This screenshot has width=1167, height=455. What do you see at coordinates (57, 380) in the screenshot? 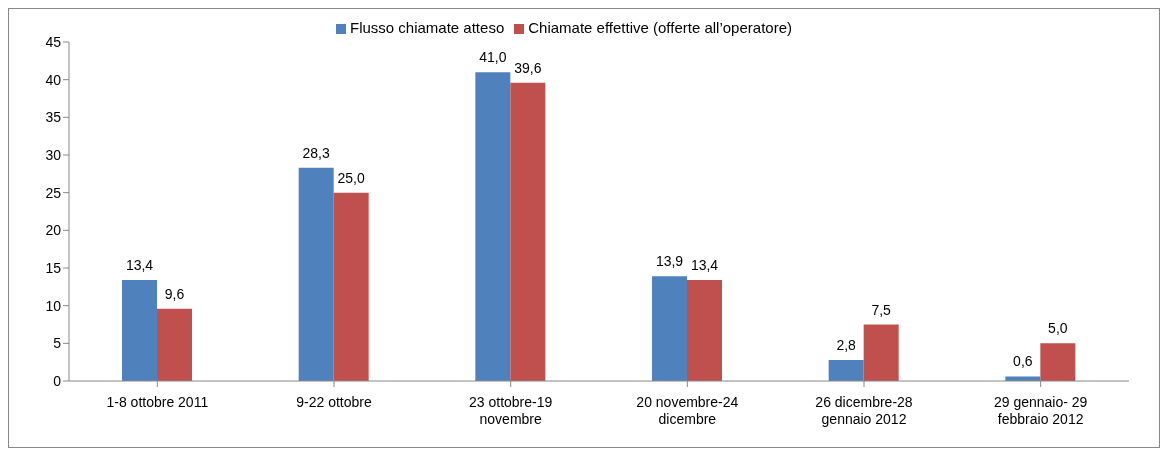
I see `y-tick-label: 0` at bounding box center [57, 380].